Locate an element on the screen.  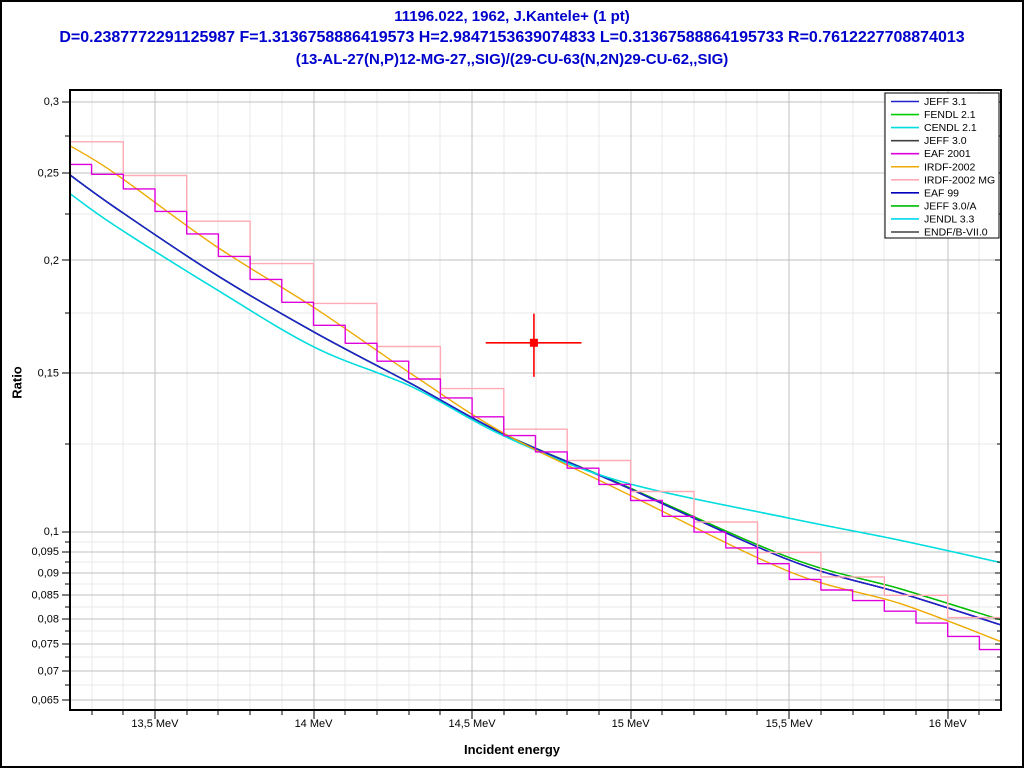
legend-box is located at coordinates (942, 165).